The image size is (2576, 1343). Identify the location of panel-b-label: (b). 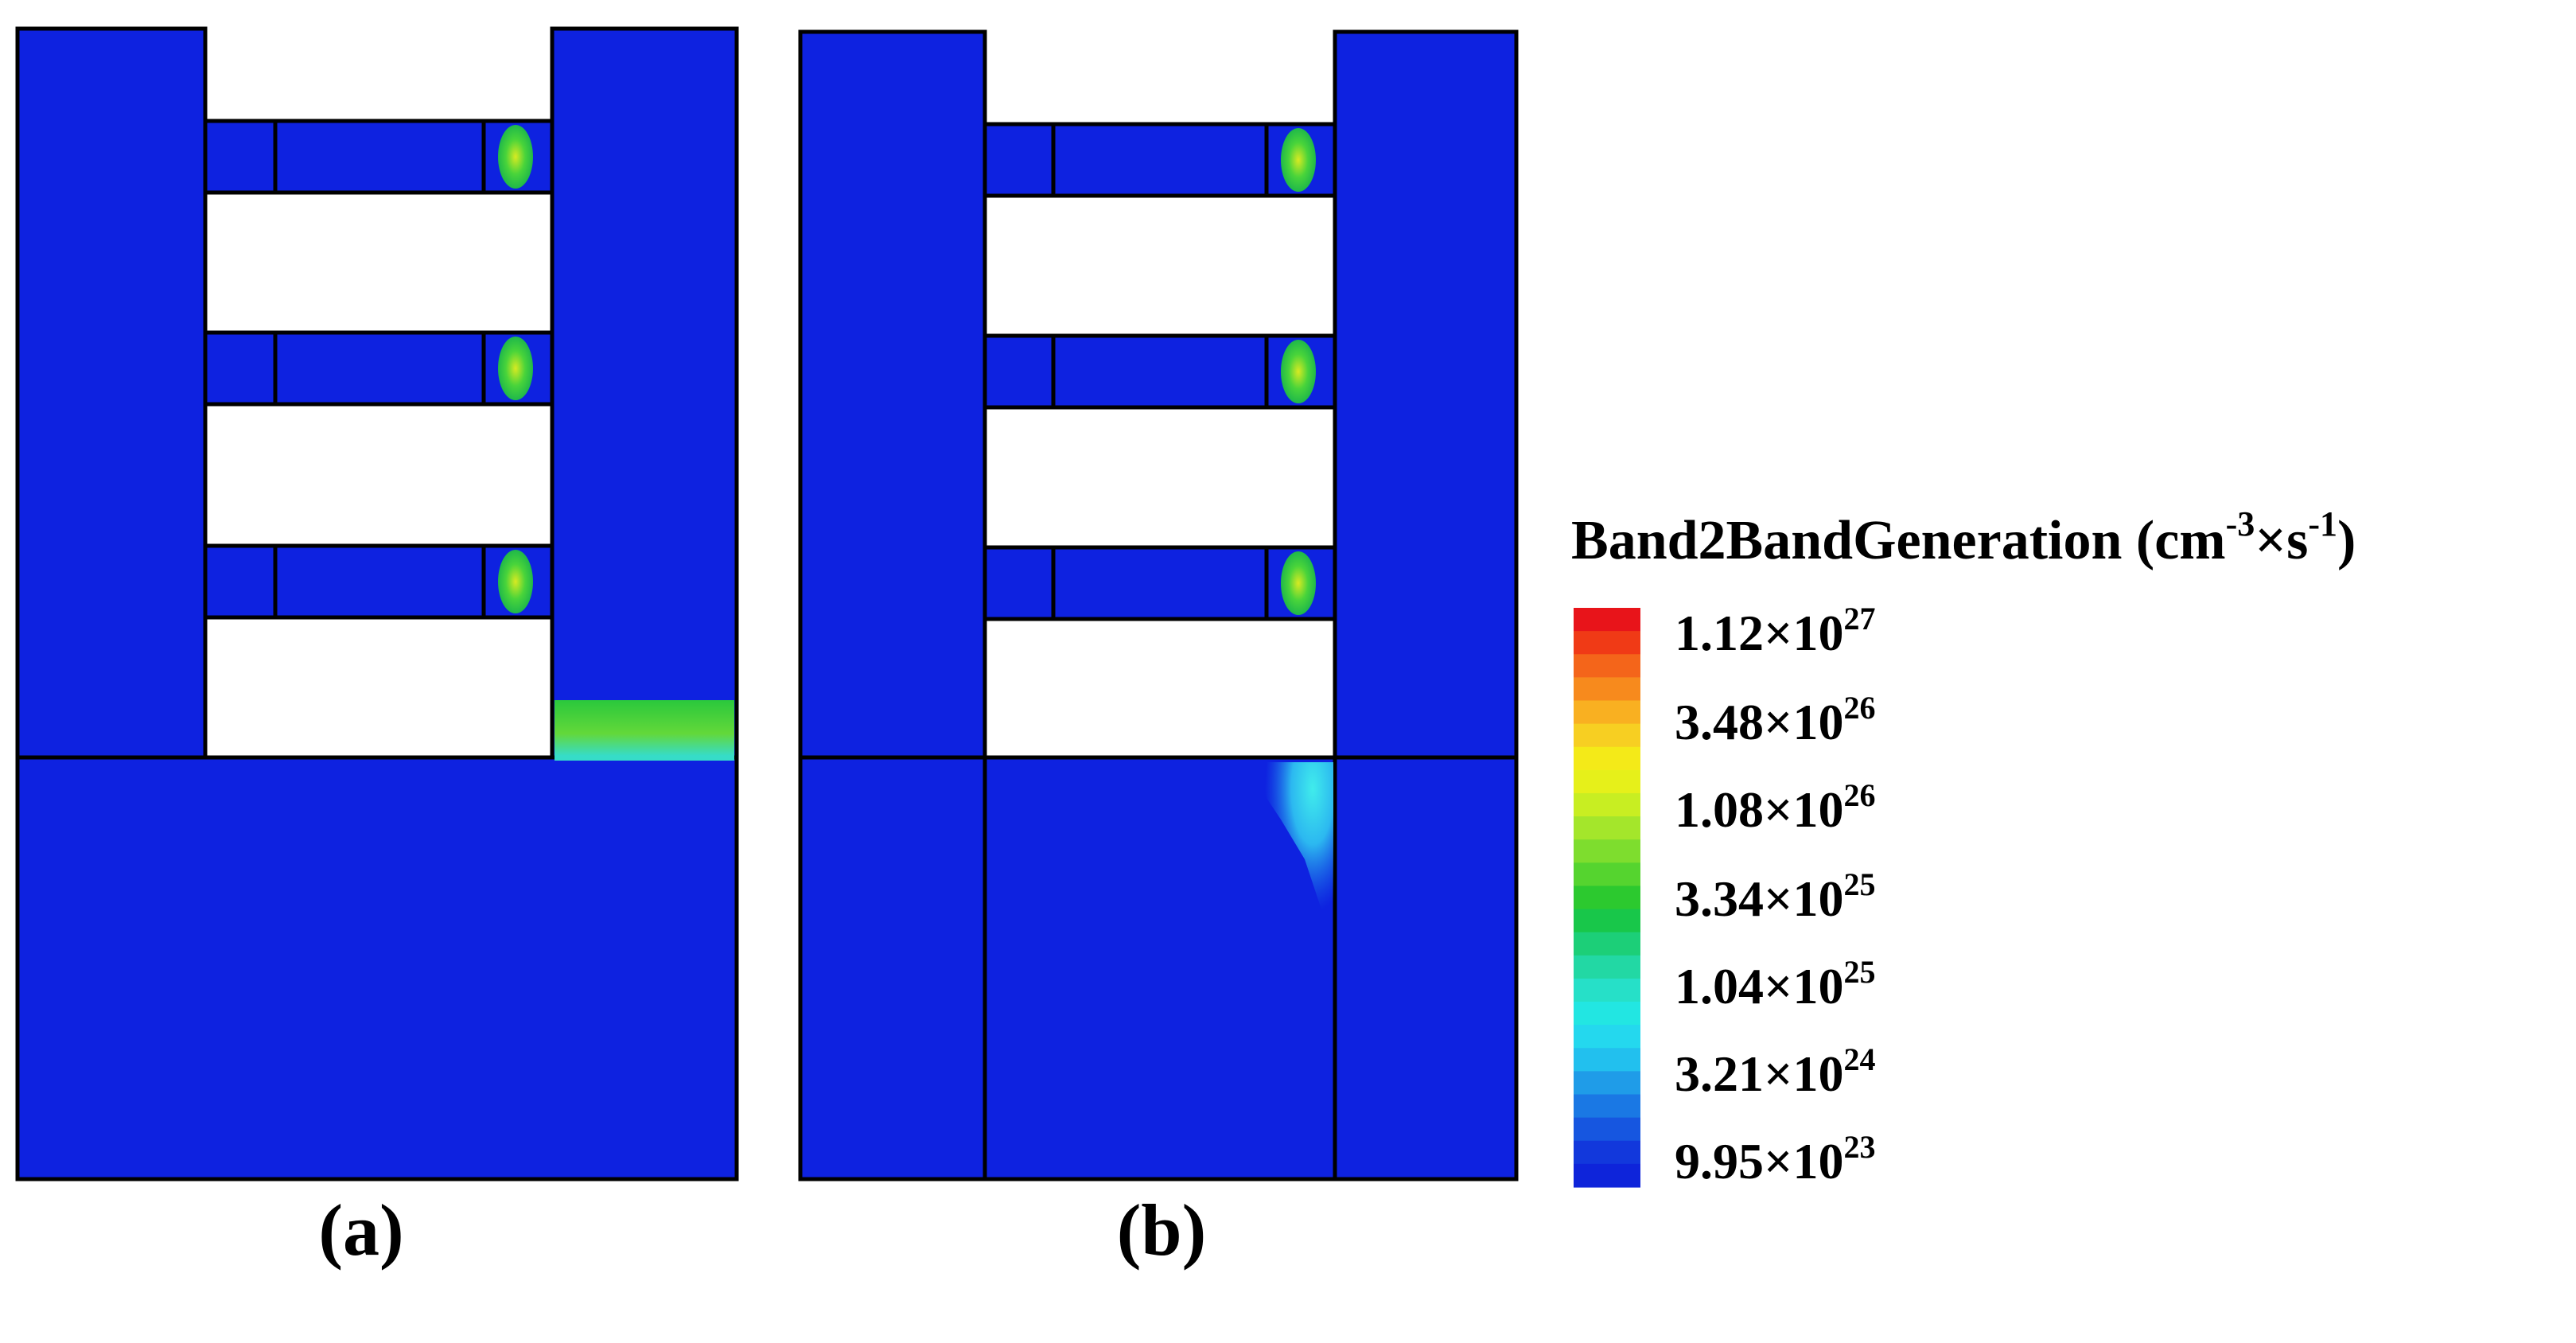
(1162, 1230).